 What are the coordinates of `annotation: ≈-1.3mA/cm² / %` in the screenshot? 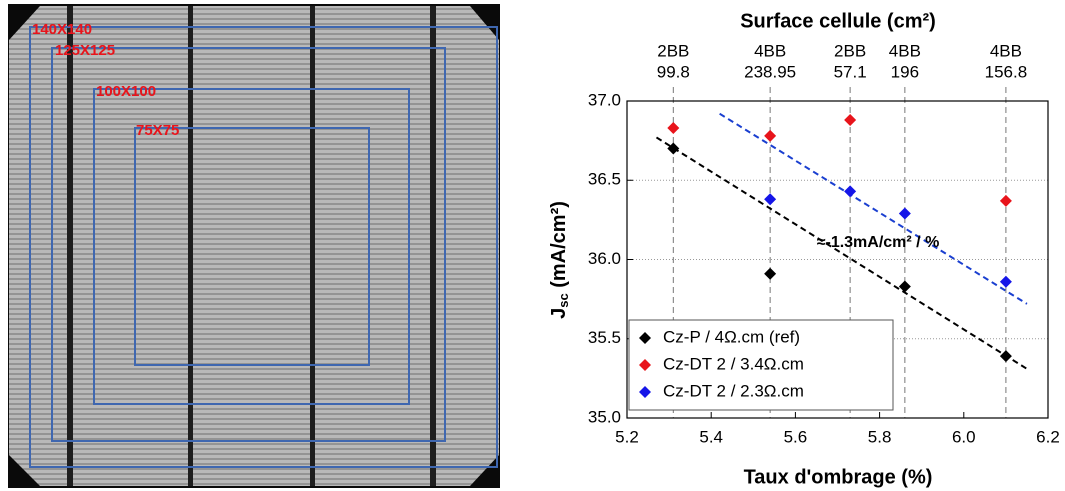 It's located at (878, 242).